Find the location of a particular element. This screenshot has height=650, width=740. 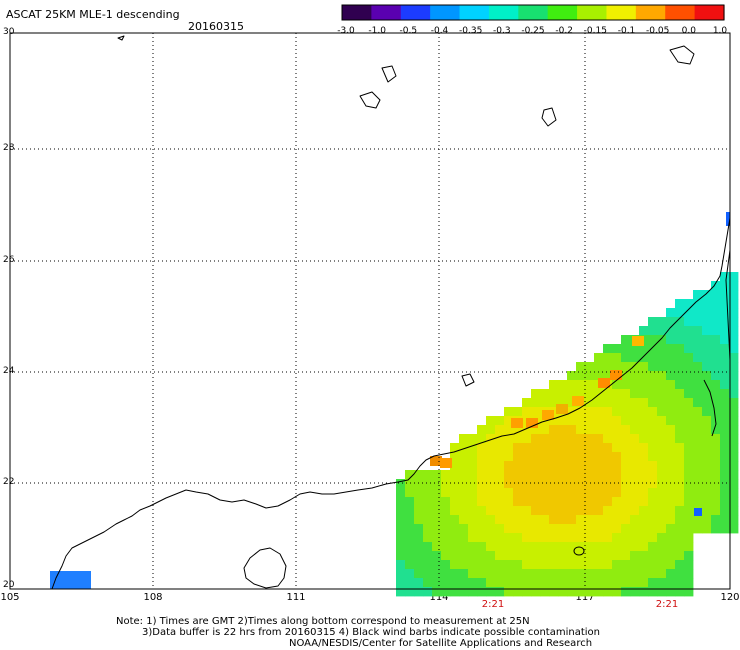

lat-label-20: 20 is located at coordinates (9, 585).